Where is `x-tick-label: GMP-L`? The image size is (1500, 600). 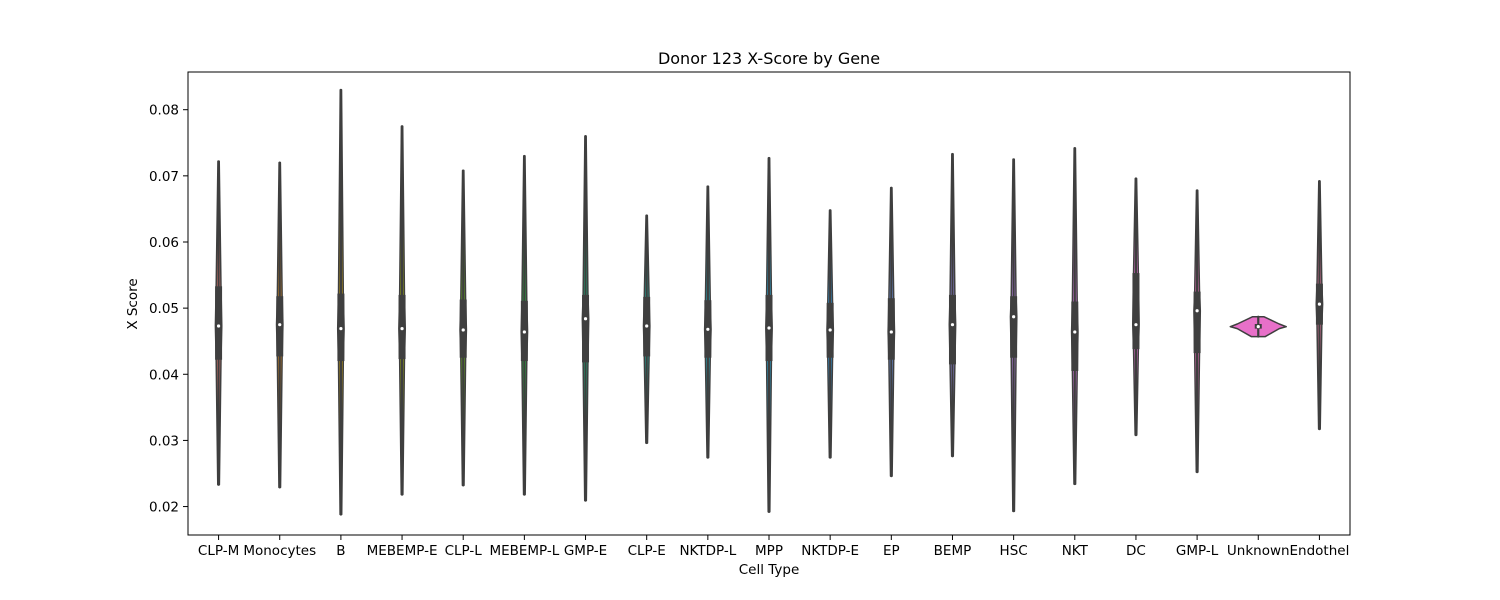
x-tick-label: GMP-L is located at coordinates (1197, 551).